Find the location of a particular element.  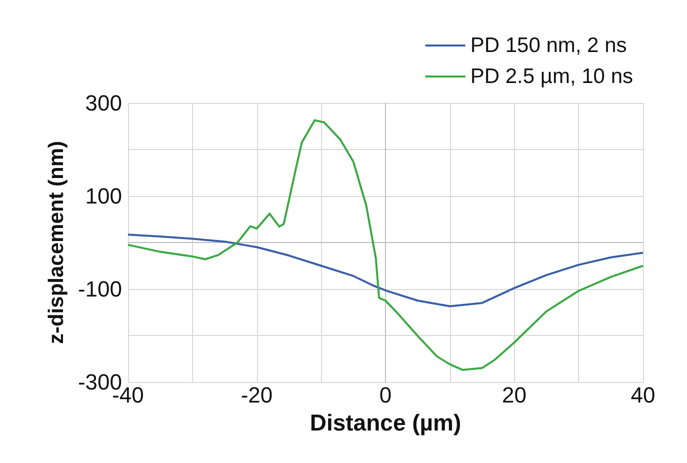

line-series is located at coordinates (385, 271).